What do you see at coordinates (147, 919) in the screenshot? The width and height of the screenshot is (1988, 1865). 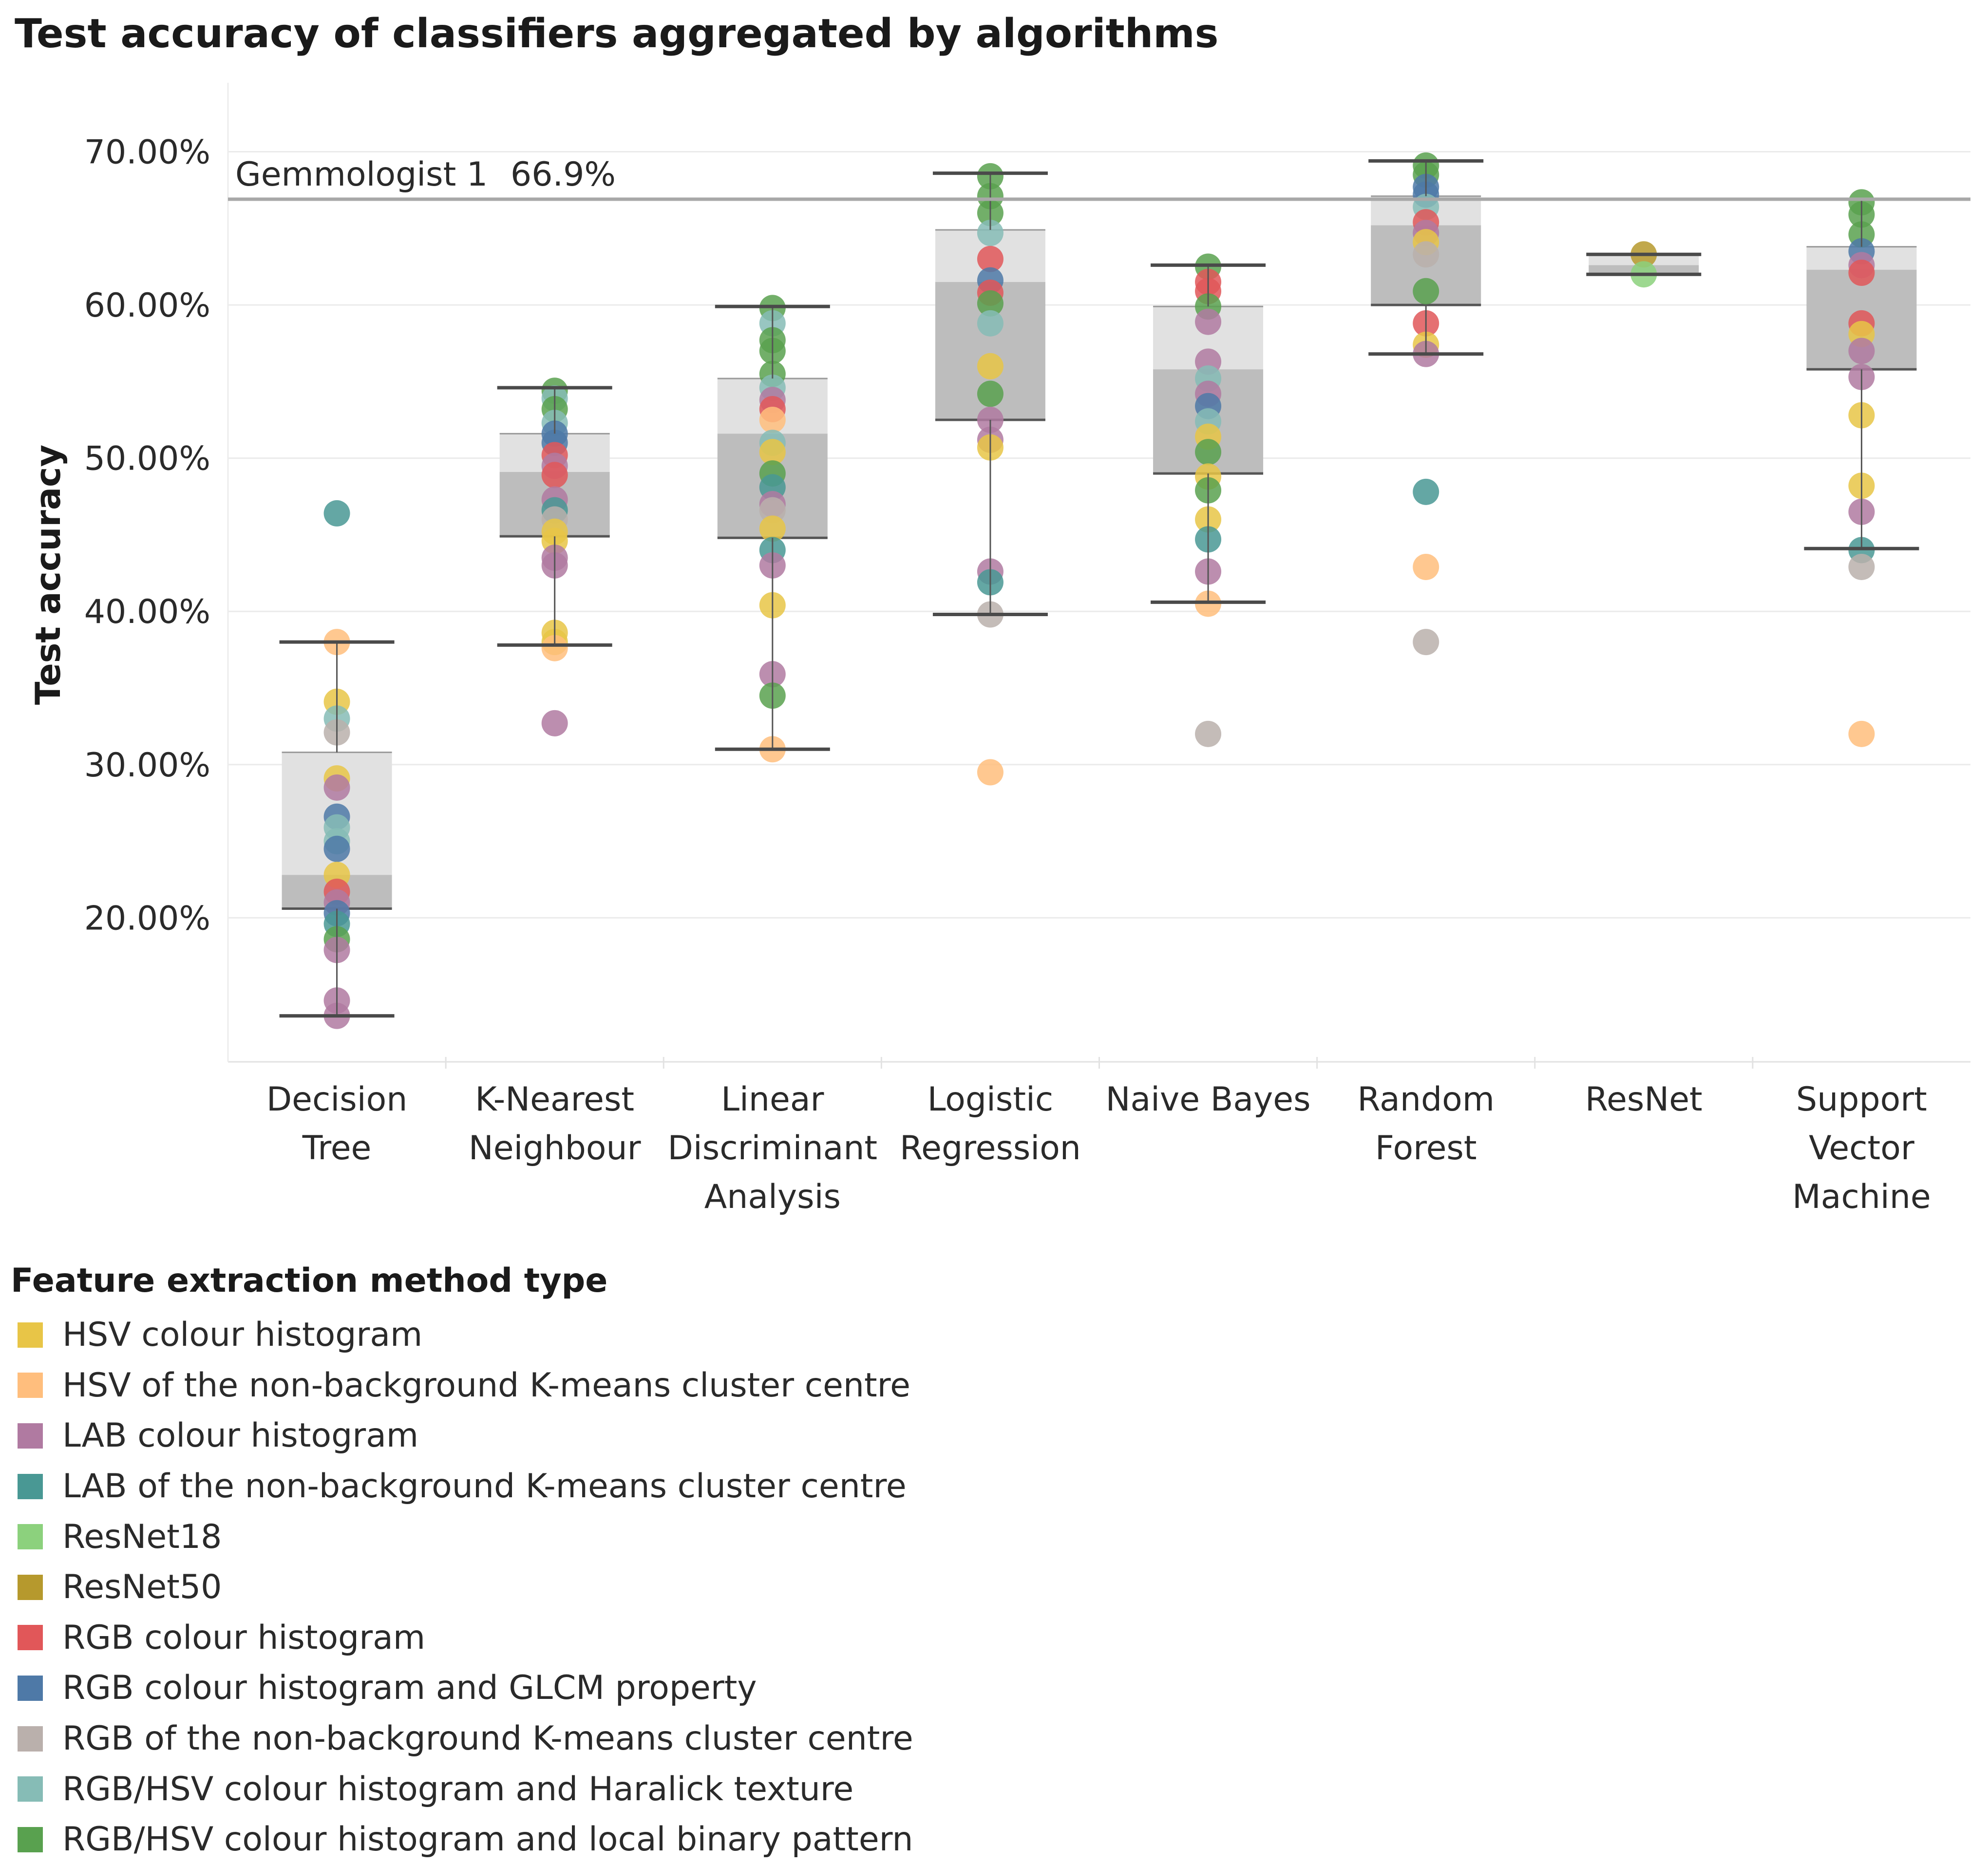 I see `y-tick-label: 20.00%` at bounding box center [147, 919].